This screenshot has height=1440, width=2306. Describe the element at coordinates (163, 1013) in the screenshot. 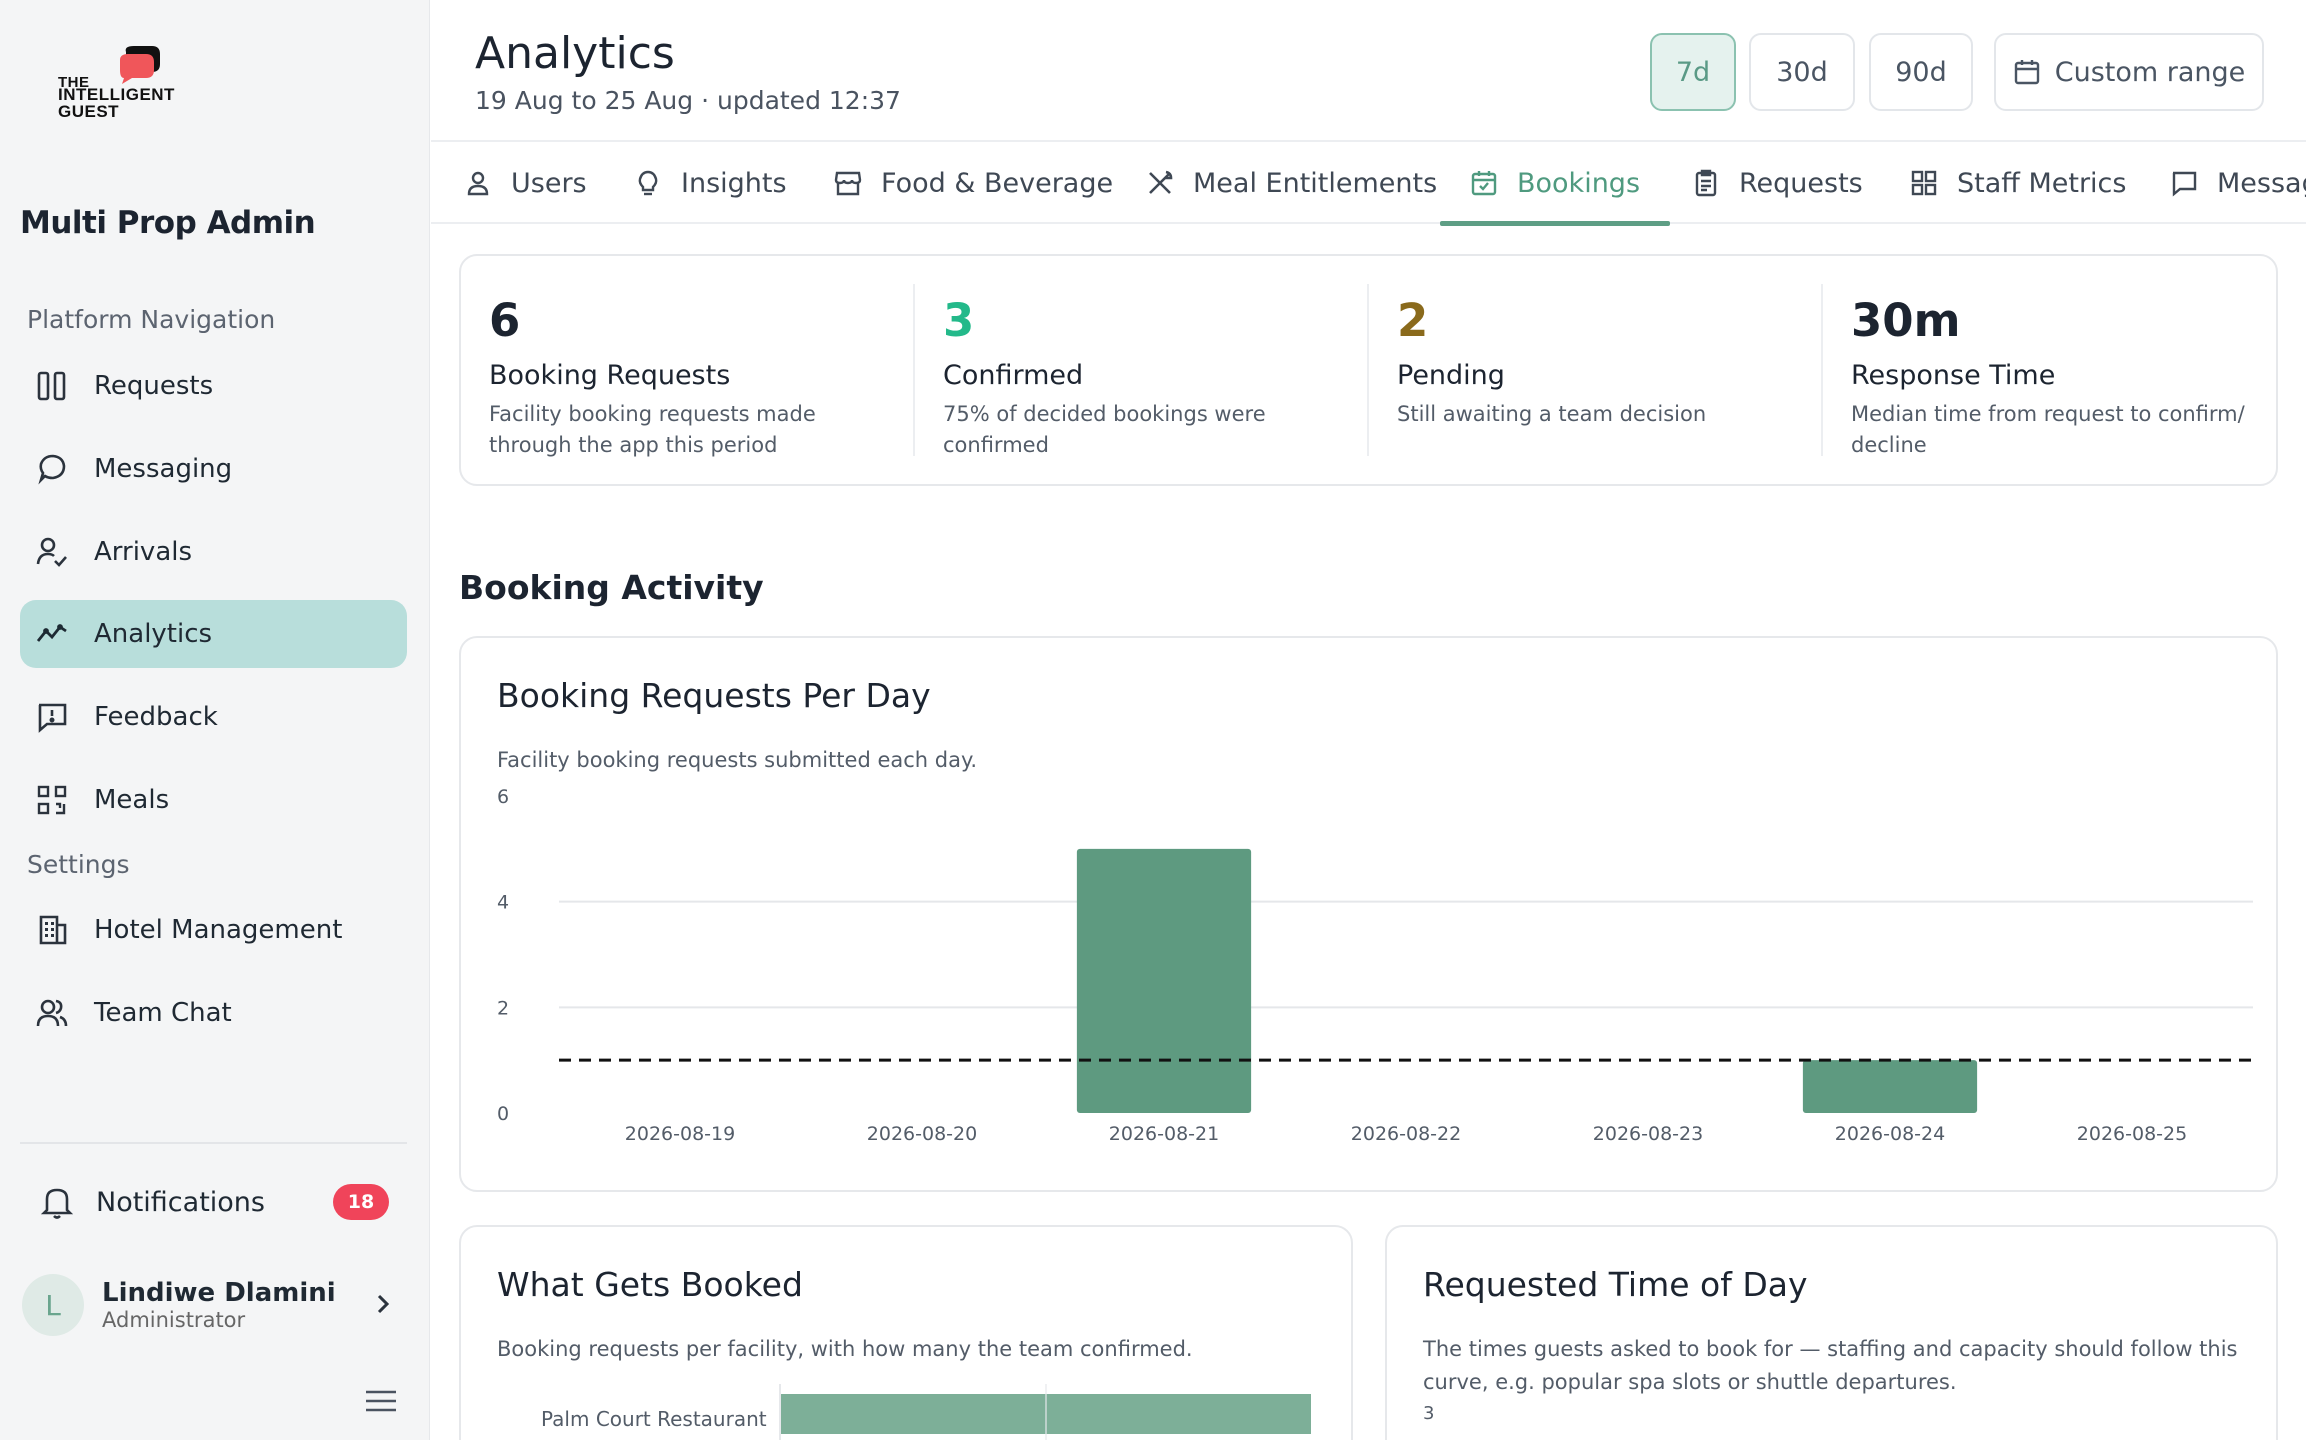

I see `sidebar-item-label: Team Chat` at that location.